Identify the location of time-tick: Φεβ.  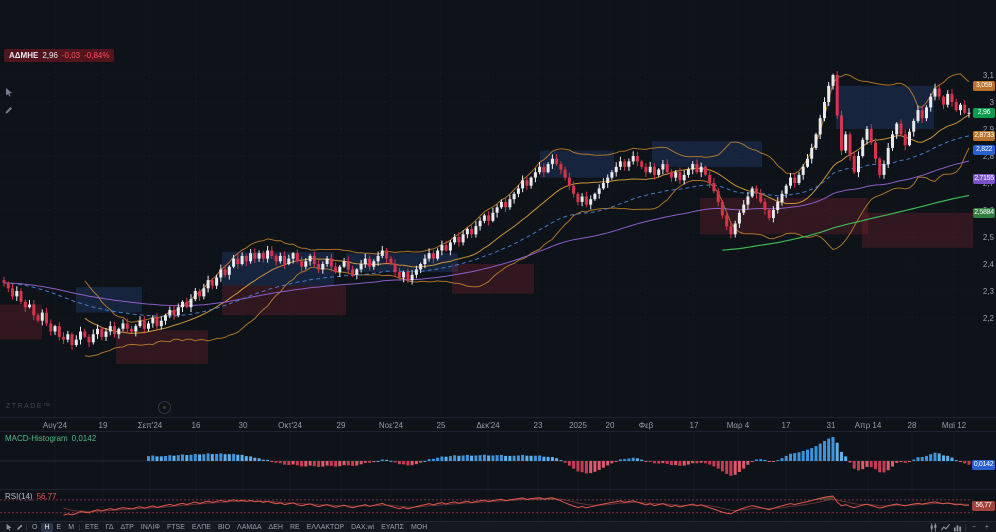
(646, 425).